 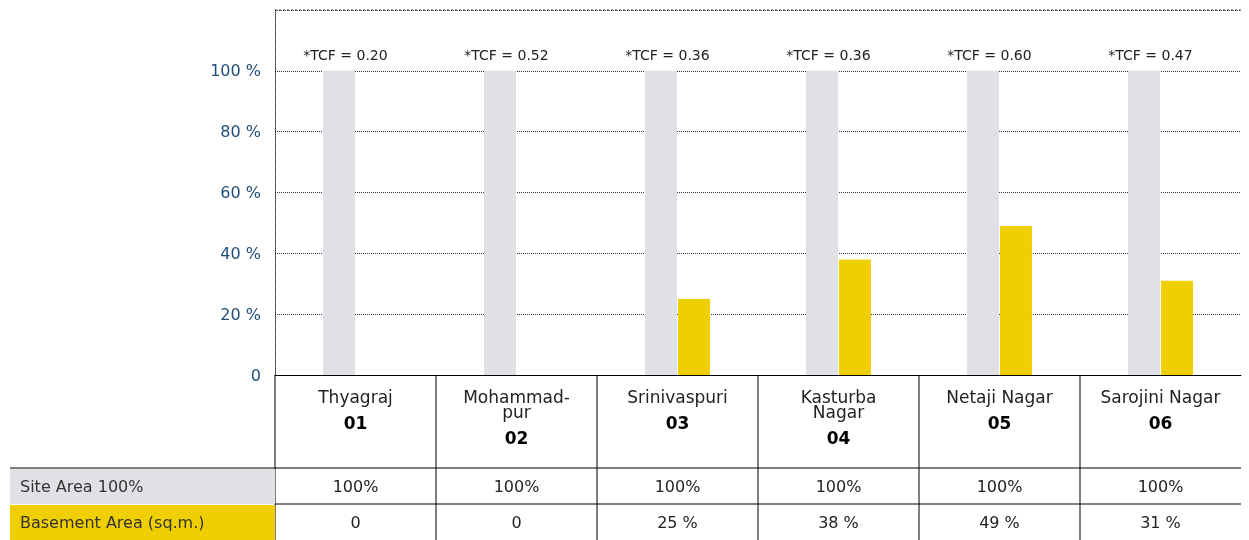 What do you see at coordinates (235, 71) in the screenshot?
I see `y-tick-label: 100 %` at bounding box center [235, 71].